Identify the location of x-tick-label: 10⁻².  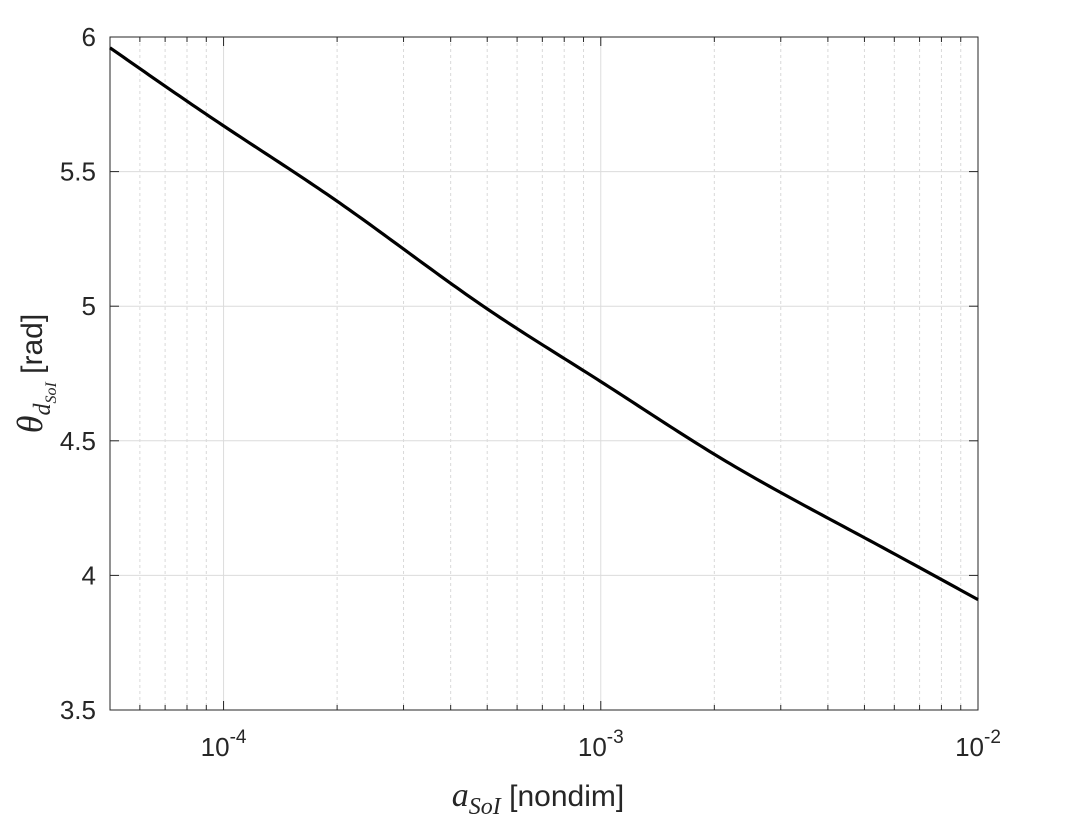
(978, 744).